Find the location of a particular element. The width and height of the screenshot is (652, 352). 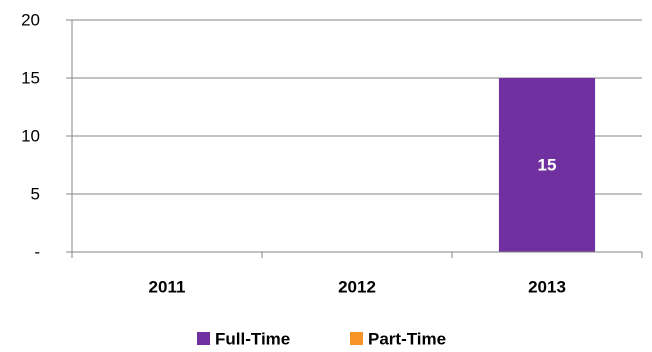

y-tick-label: 20 is located at coordinates (30, 20).